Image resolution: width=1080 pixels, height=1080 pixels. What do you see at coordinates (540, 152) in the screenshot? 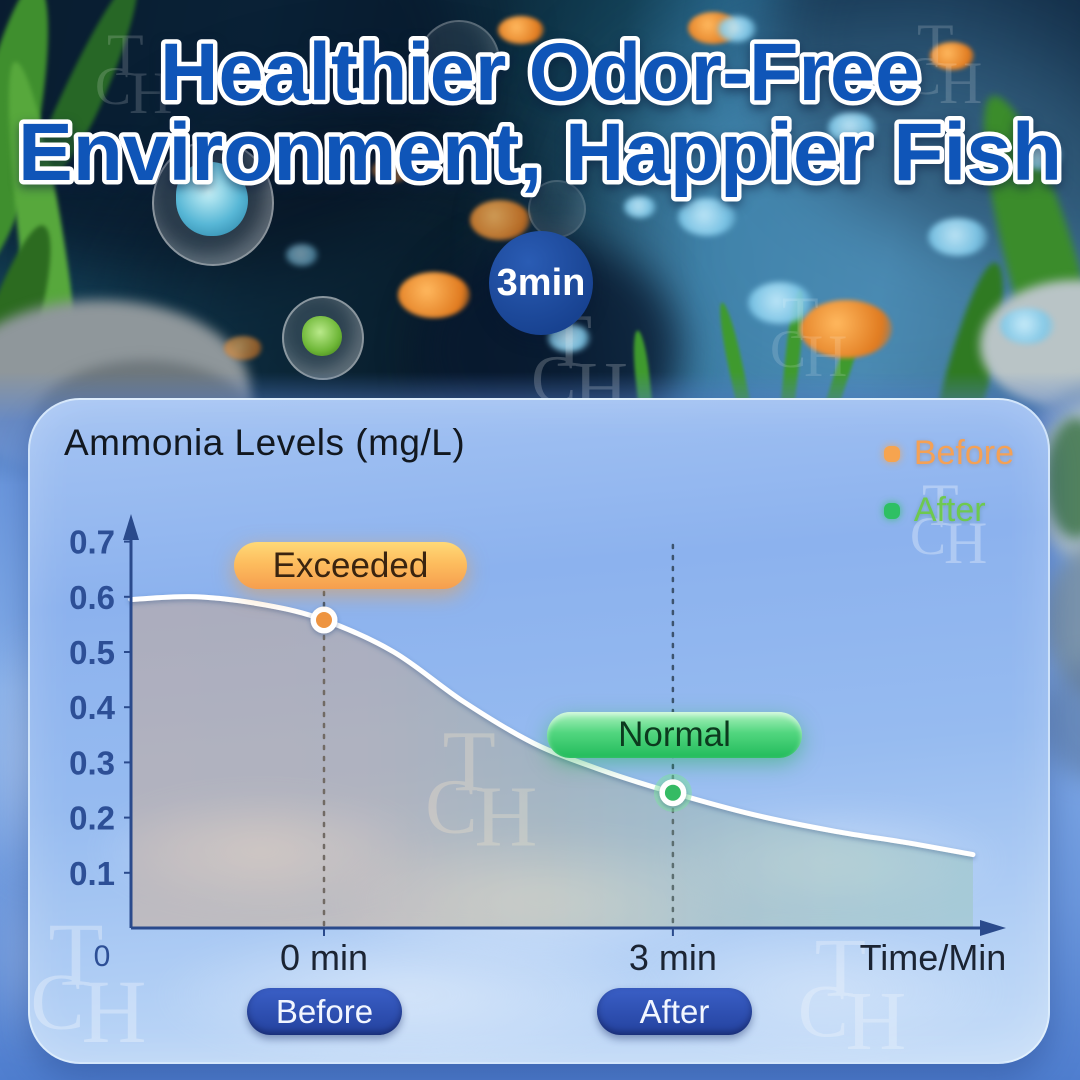
I see `headline-line2: Environment, Happier Fish` at bounding box center [540, 152].